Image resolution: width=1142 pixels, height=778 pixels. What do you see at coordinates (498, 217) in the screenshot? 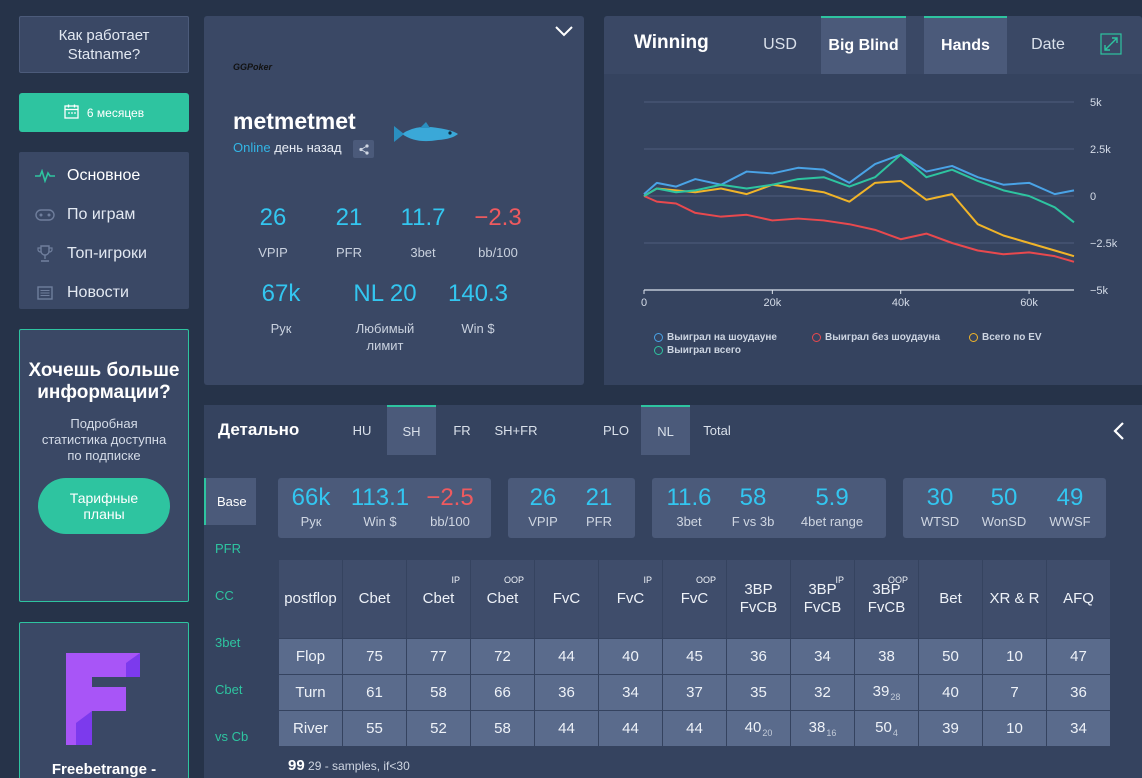
I see `stat-value: −2.3` at bounding box center [498, 217].